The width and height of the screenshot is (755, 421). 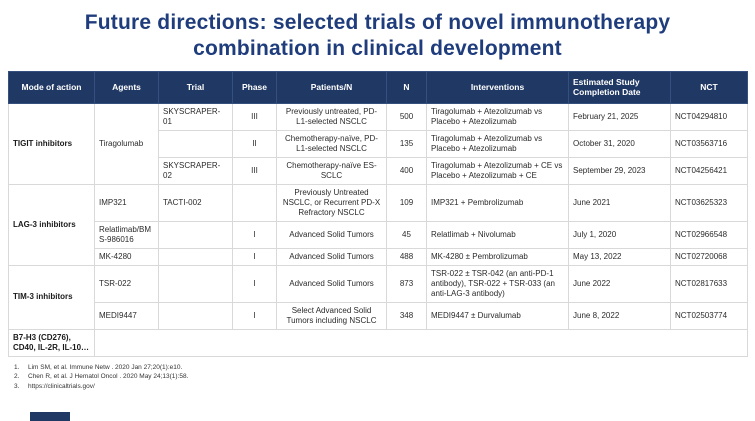 I want to click on cell-agent: Relatlimab/BMS-986016, so click(x=126, y=234).